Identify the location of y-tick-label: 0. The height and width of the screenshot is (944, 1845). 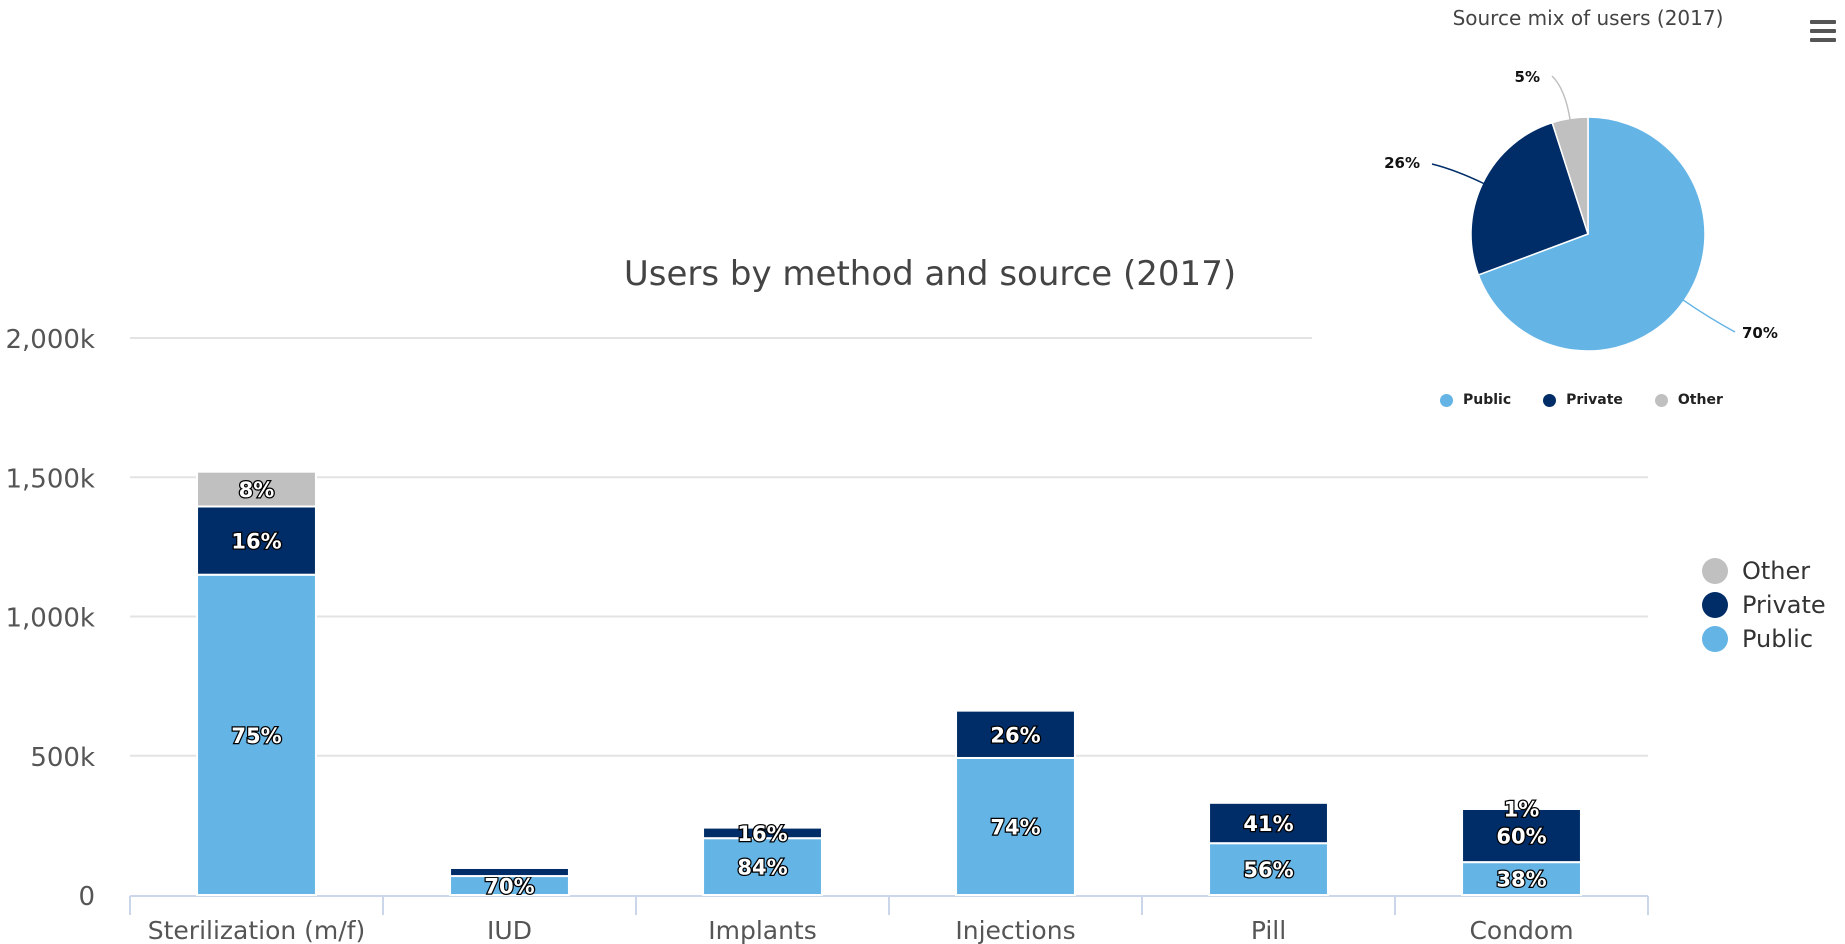
(86, 897).